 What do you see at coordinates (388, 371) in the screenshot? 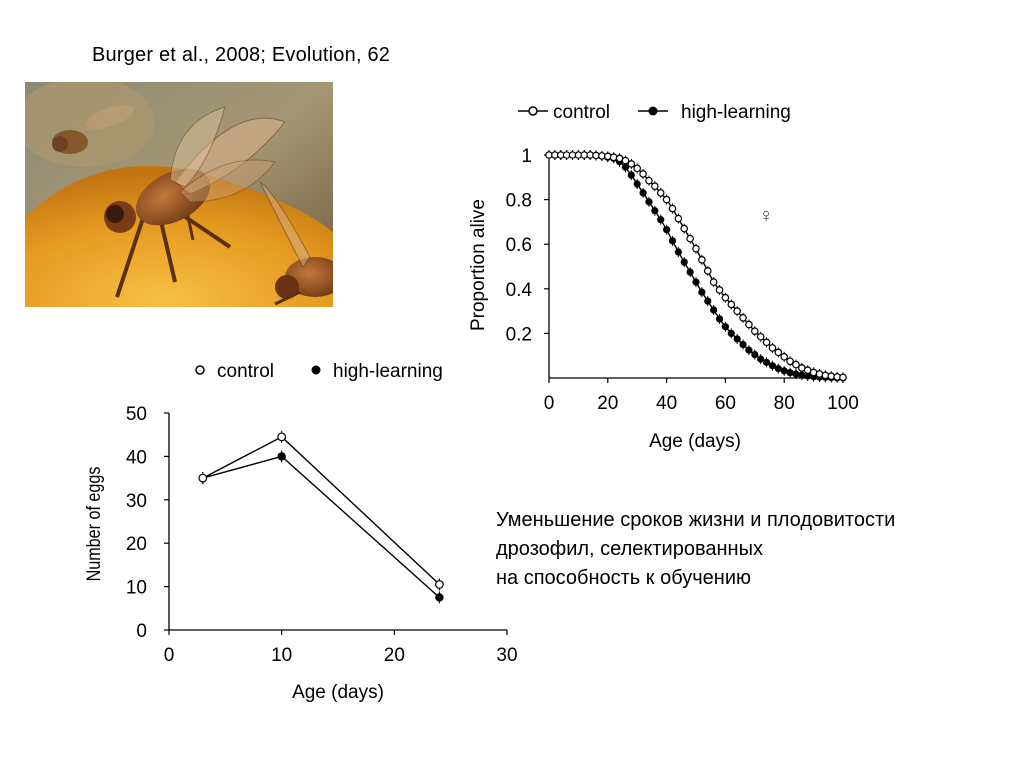
I see `legend-high-learning-label: high-learning` at bounding box center [388, 371].